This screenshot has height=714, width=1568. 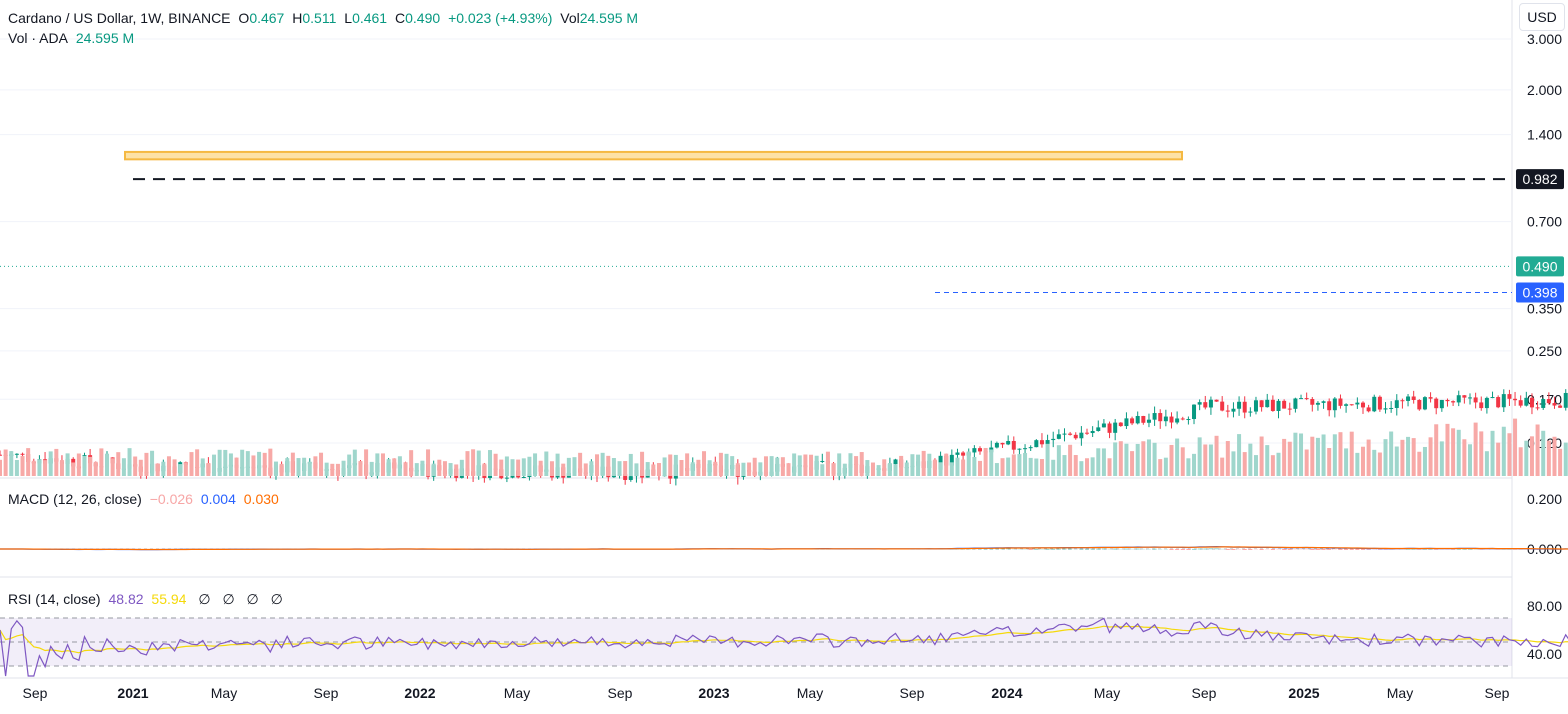 I want to click on price-tick-label: 0.250, so click(x=1544, y=351).